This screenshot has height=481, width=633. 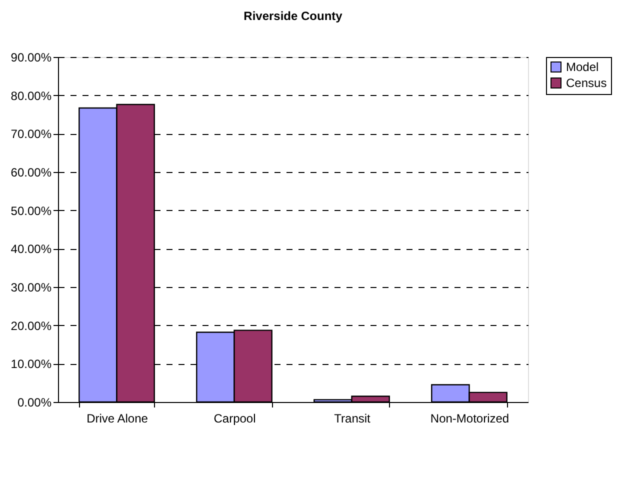 What do you see at coordinates (31, 134) in the screenshot?
I see `y-tick-label: 70.00%` at bounding box center [31, 134].